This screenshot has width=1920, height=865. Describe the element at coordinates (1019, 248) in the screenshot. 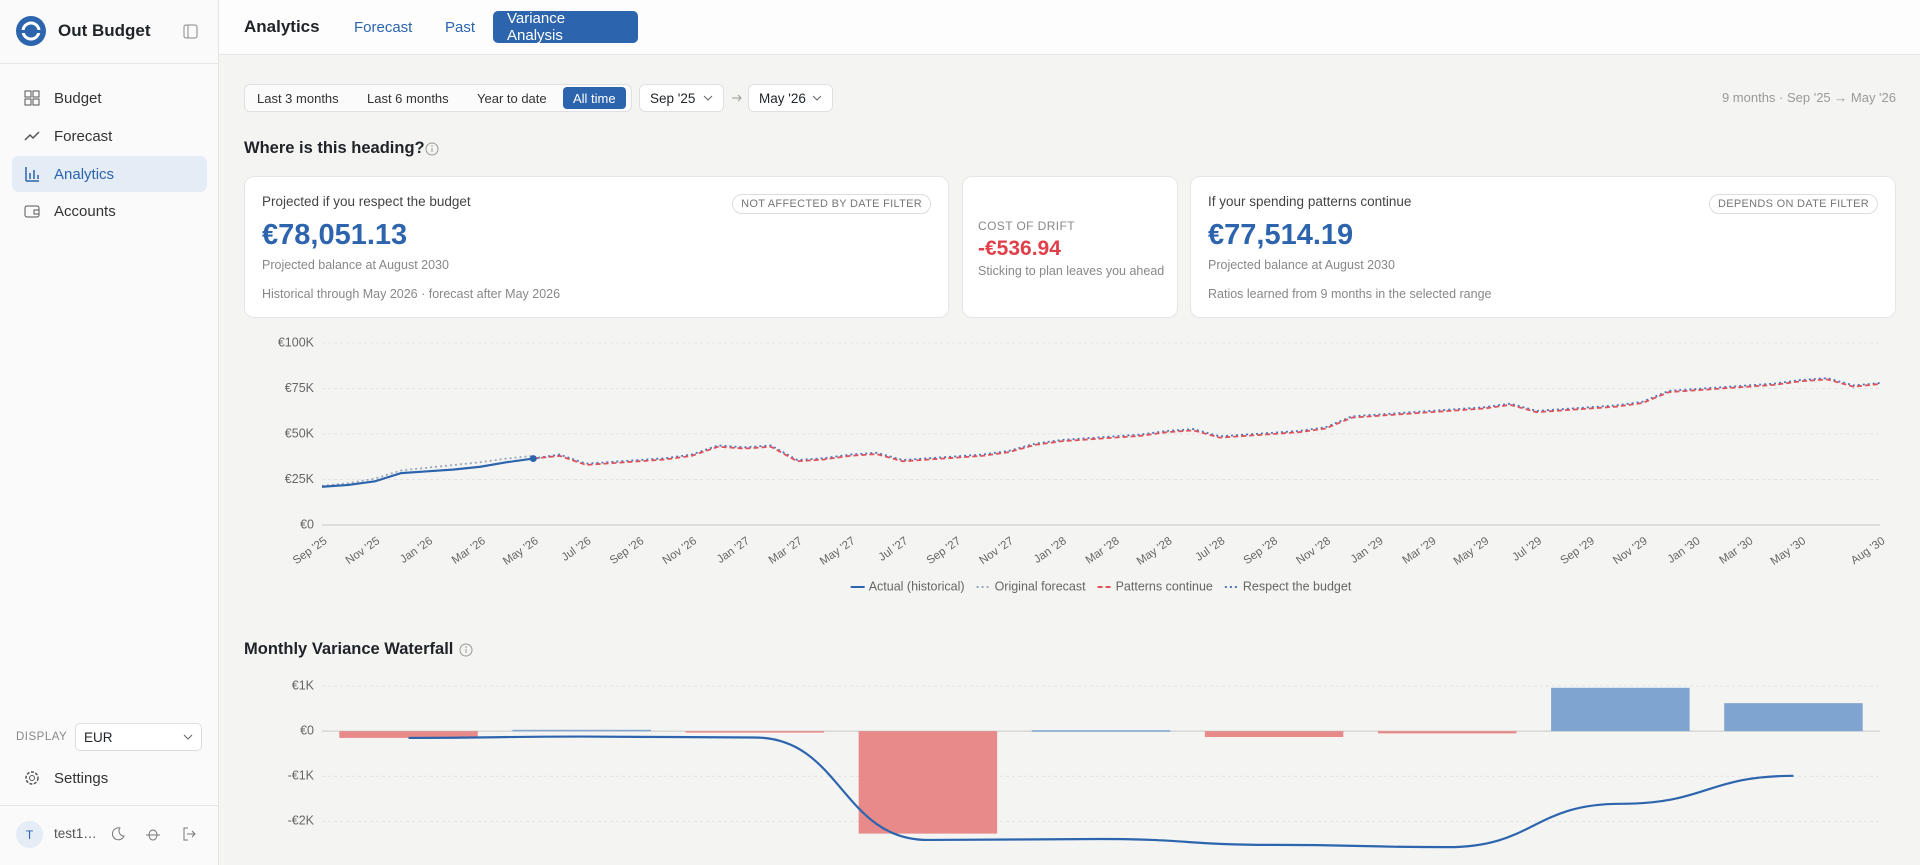

I see `card-amount: -€536.94` at that location.